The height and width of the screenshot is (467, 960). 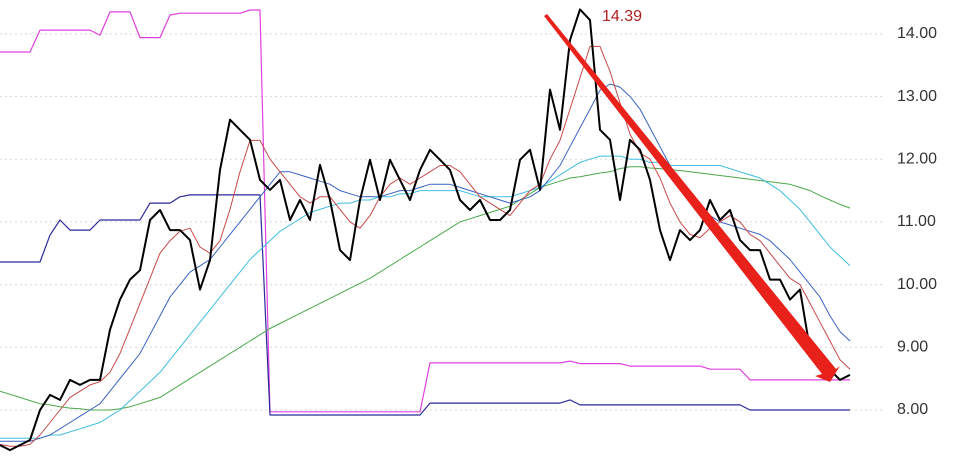 I want to click on peak-annotation: 14.39, so click(x=622, y=16).